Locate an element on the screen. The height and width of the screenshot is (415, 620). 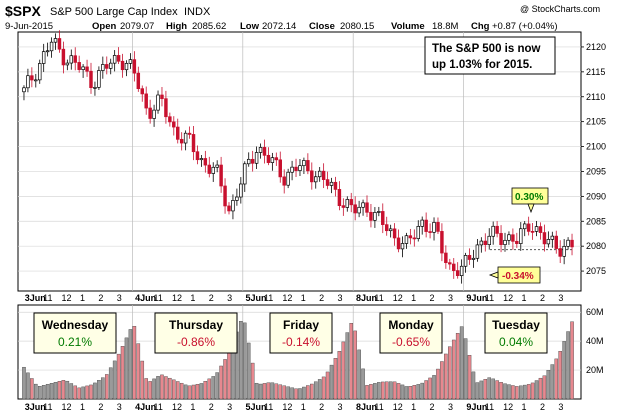
day-box-change: -0.14% is located at coordinates (301, 342).